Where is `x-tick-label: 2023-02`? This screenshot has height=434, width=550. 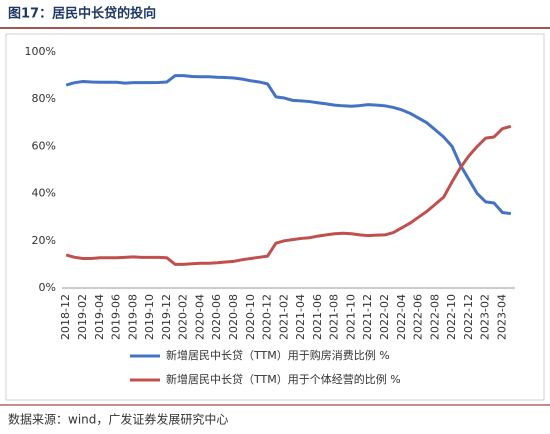
x-tick-label: 2023-02 is located at coordinates (485, 317).